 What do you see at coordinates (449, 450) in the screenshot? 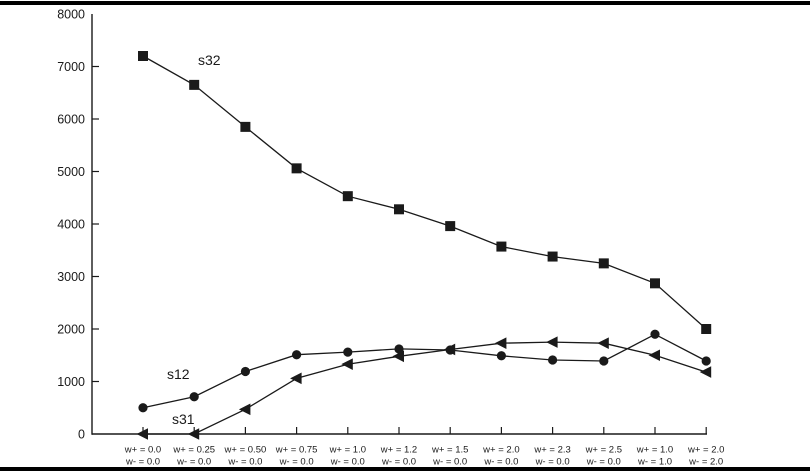
I see `x-category-label-line1: w+ = 1.5` at bounding box center [449, 450].